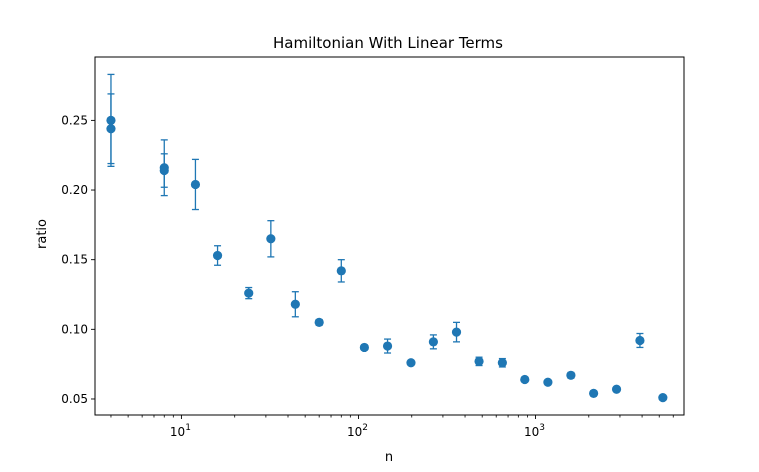 The width and height of the screenshot is (759, 472). I want to click on x-tick-label: 10³, so click(534, 431).